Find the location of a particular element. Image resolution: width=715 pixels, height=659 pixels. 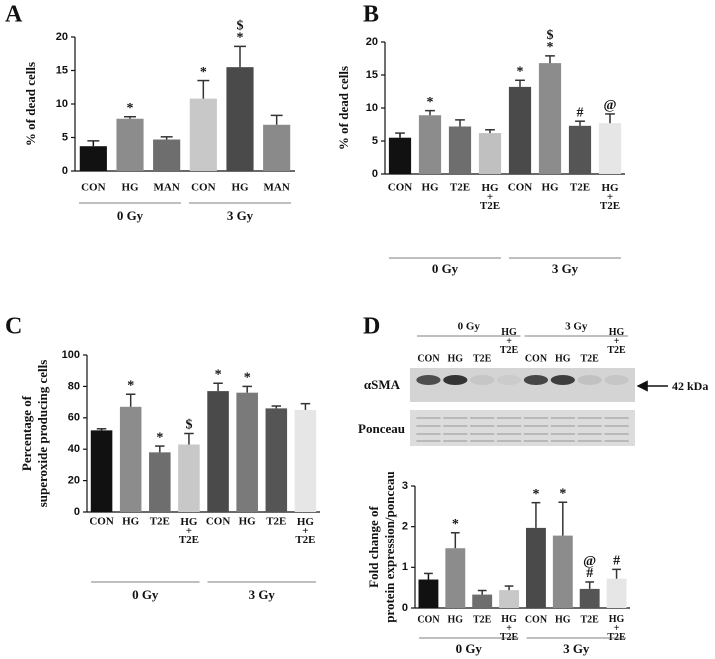

significance-marker: @ # is located at coordinates (589, 567).